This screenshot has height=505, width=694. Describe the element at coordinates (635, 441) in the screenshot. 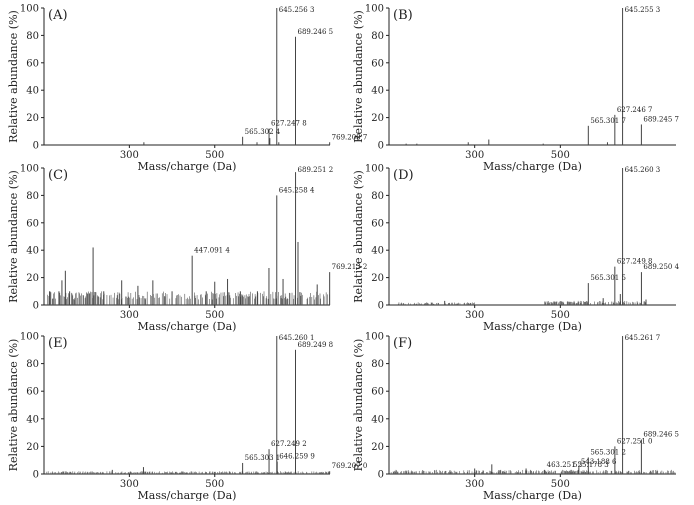

I see `peak-label: 627.251 0` at that location.